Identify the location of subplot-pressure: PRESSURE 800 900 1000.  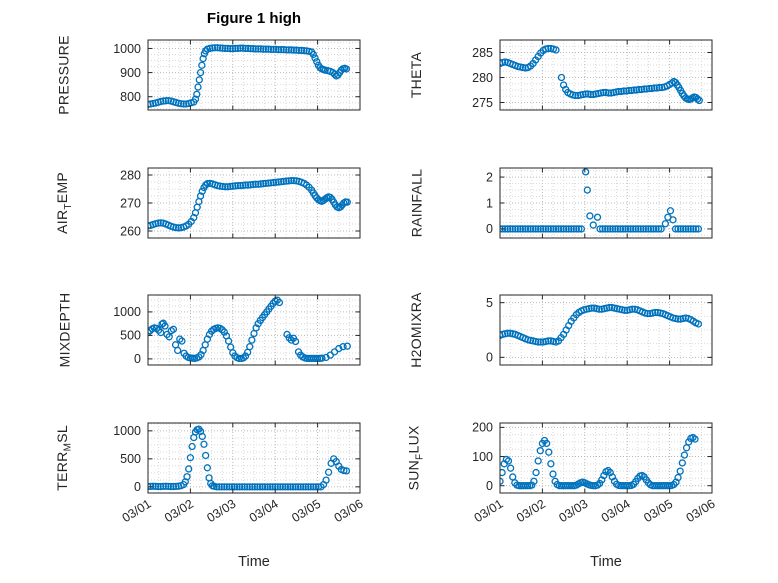
(208, 75).